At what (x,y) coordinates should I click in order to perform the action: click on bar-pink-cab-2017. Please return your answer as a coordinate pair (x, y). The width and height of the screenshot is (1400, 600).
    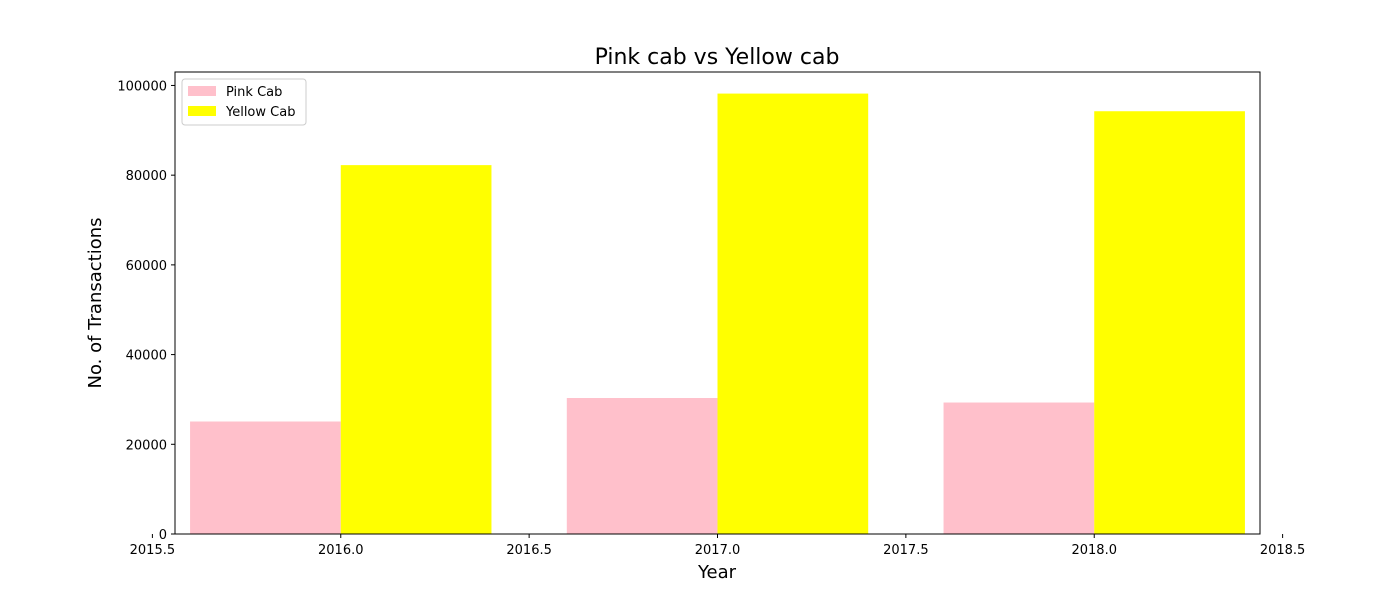
    Looking at the image, I should click on (642, 465).